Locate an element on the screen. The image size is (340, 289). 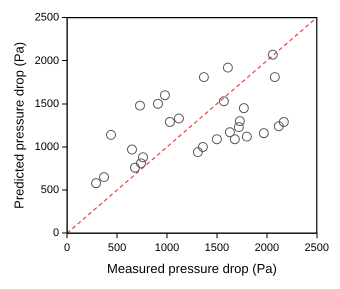
x-tick-label: 500 is located at coordinates (117, 248).